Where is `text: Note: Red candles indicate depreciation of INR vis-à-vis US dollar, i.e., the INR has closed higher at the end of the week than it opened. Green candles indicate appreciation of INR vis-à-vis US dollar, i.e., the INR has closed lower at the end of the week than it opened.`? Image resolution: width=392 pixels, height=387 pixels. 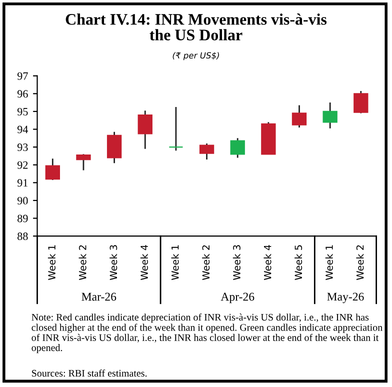 text: Note: Red candles indicate depreciation of INR vis-à-vis US dollar, i.e., the INR has closed higher at the end of the week than it opened. Green candles indicate appreciation of INR vis-à-vis US dollar, i.e., the INR has closed lower at the end of the week than it opened. is located at coordinates (207, 333).